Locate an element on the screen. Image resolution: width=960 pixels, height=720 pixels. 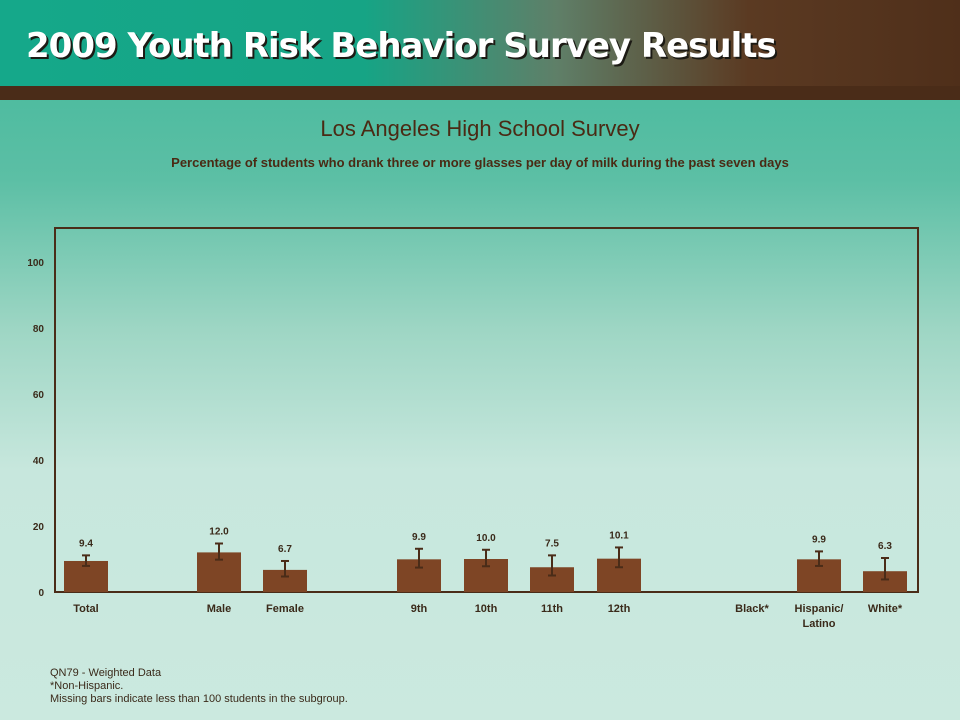
x-category-label: 9th is located at coordinates (419, 609).